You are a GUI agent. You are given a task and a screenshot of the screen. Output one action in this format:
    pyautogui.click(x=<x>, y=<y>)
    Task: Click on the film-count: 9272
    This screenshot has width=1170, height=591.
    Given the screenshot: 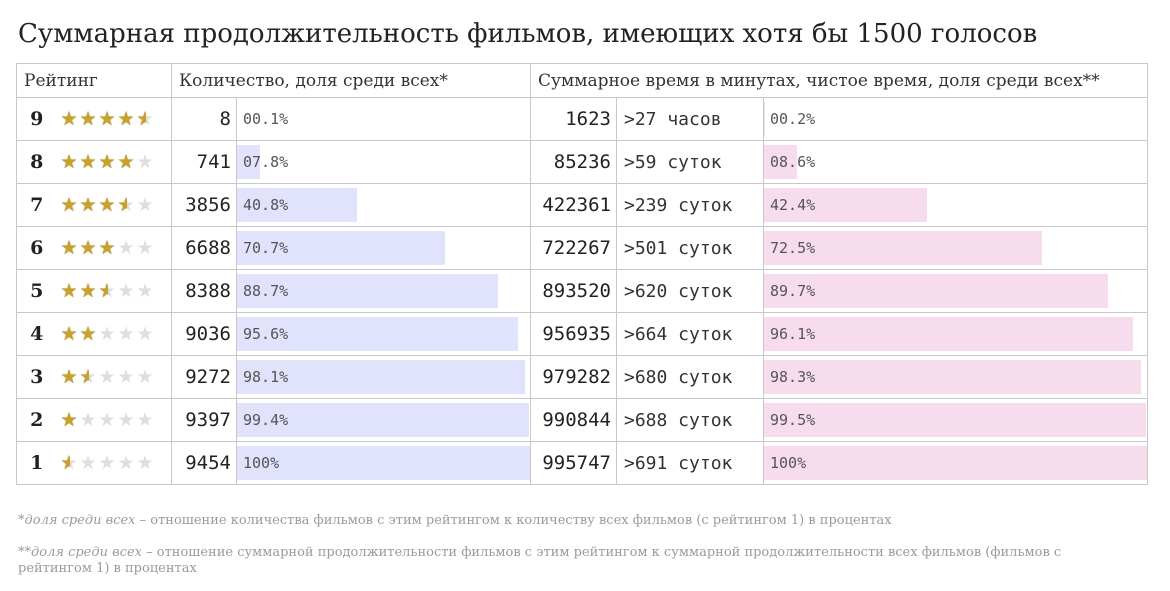 What is the action you would take?
    pyautogui.click(x=204, y=377)
    